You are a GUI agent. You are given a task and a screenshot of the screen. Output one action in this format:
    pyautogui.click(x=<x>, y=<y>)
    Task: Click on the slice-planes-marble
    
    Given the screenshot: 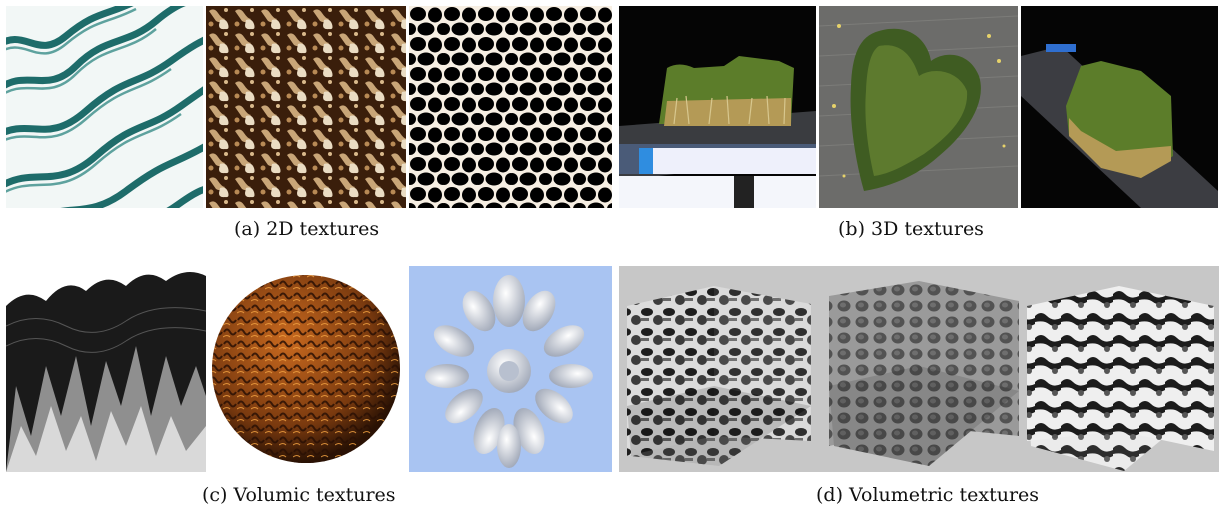 What is the action you would take?
    pyautogui.click(x=1120, y=378)
    